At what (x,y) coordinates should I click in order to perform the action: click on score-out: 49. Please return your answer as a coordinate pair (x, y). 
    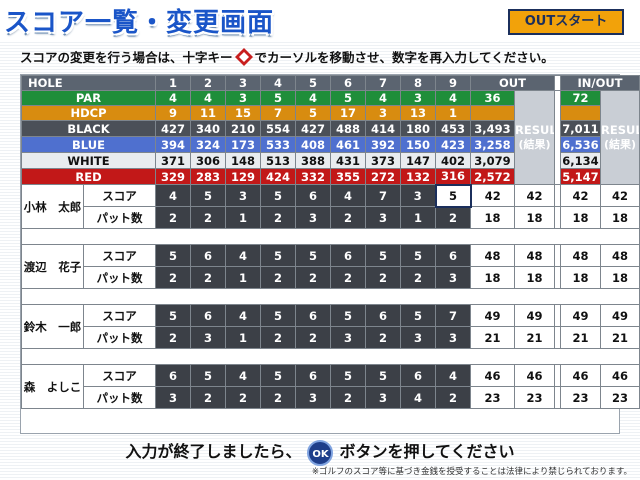
    Looking at the image, I should click on (492, 315).